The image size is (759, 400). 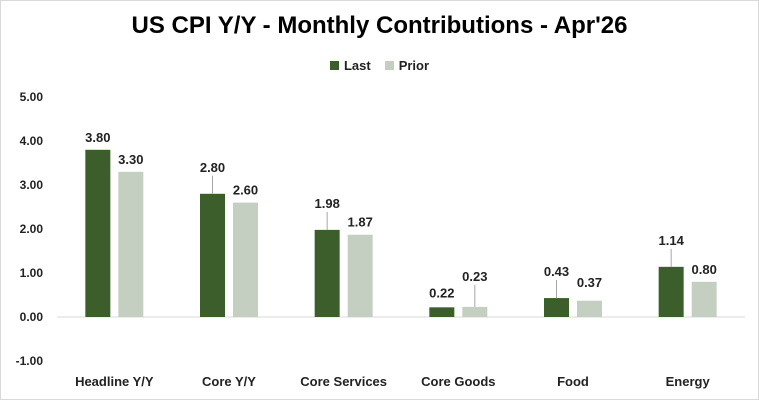 What do you see at coordinates (32, 317) in the screenshot?
I see `y-tick-label: 0.00` at bounding box center [32, 317].